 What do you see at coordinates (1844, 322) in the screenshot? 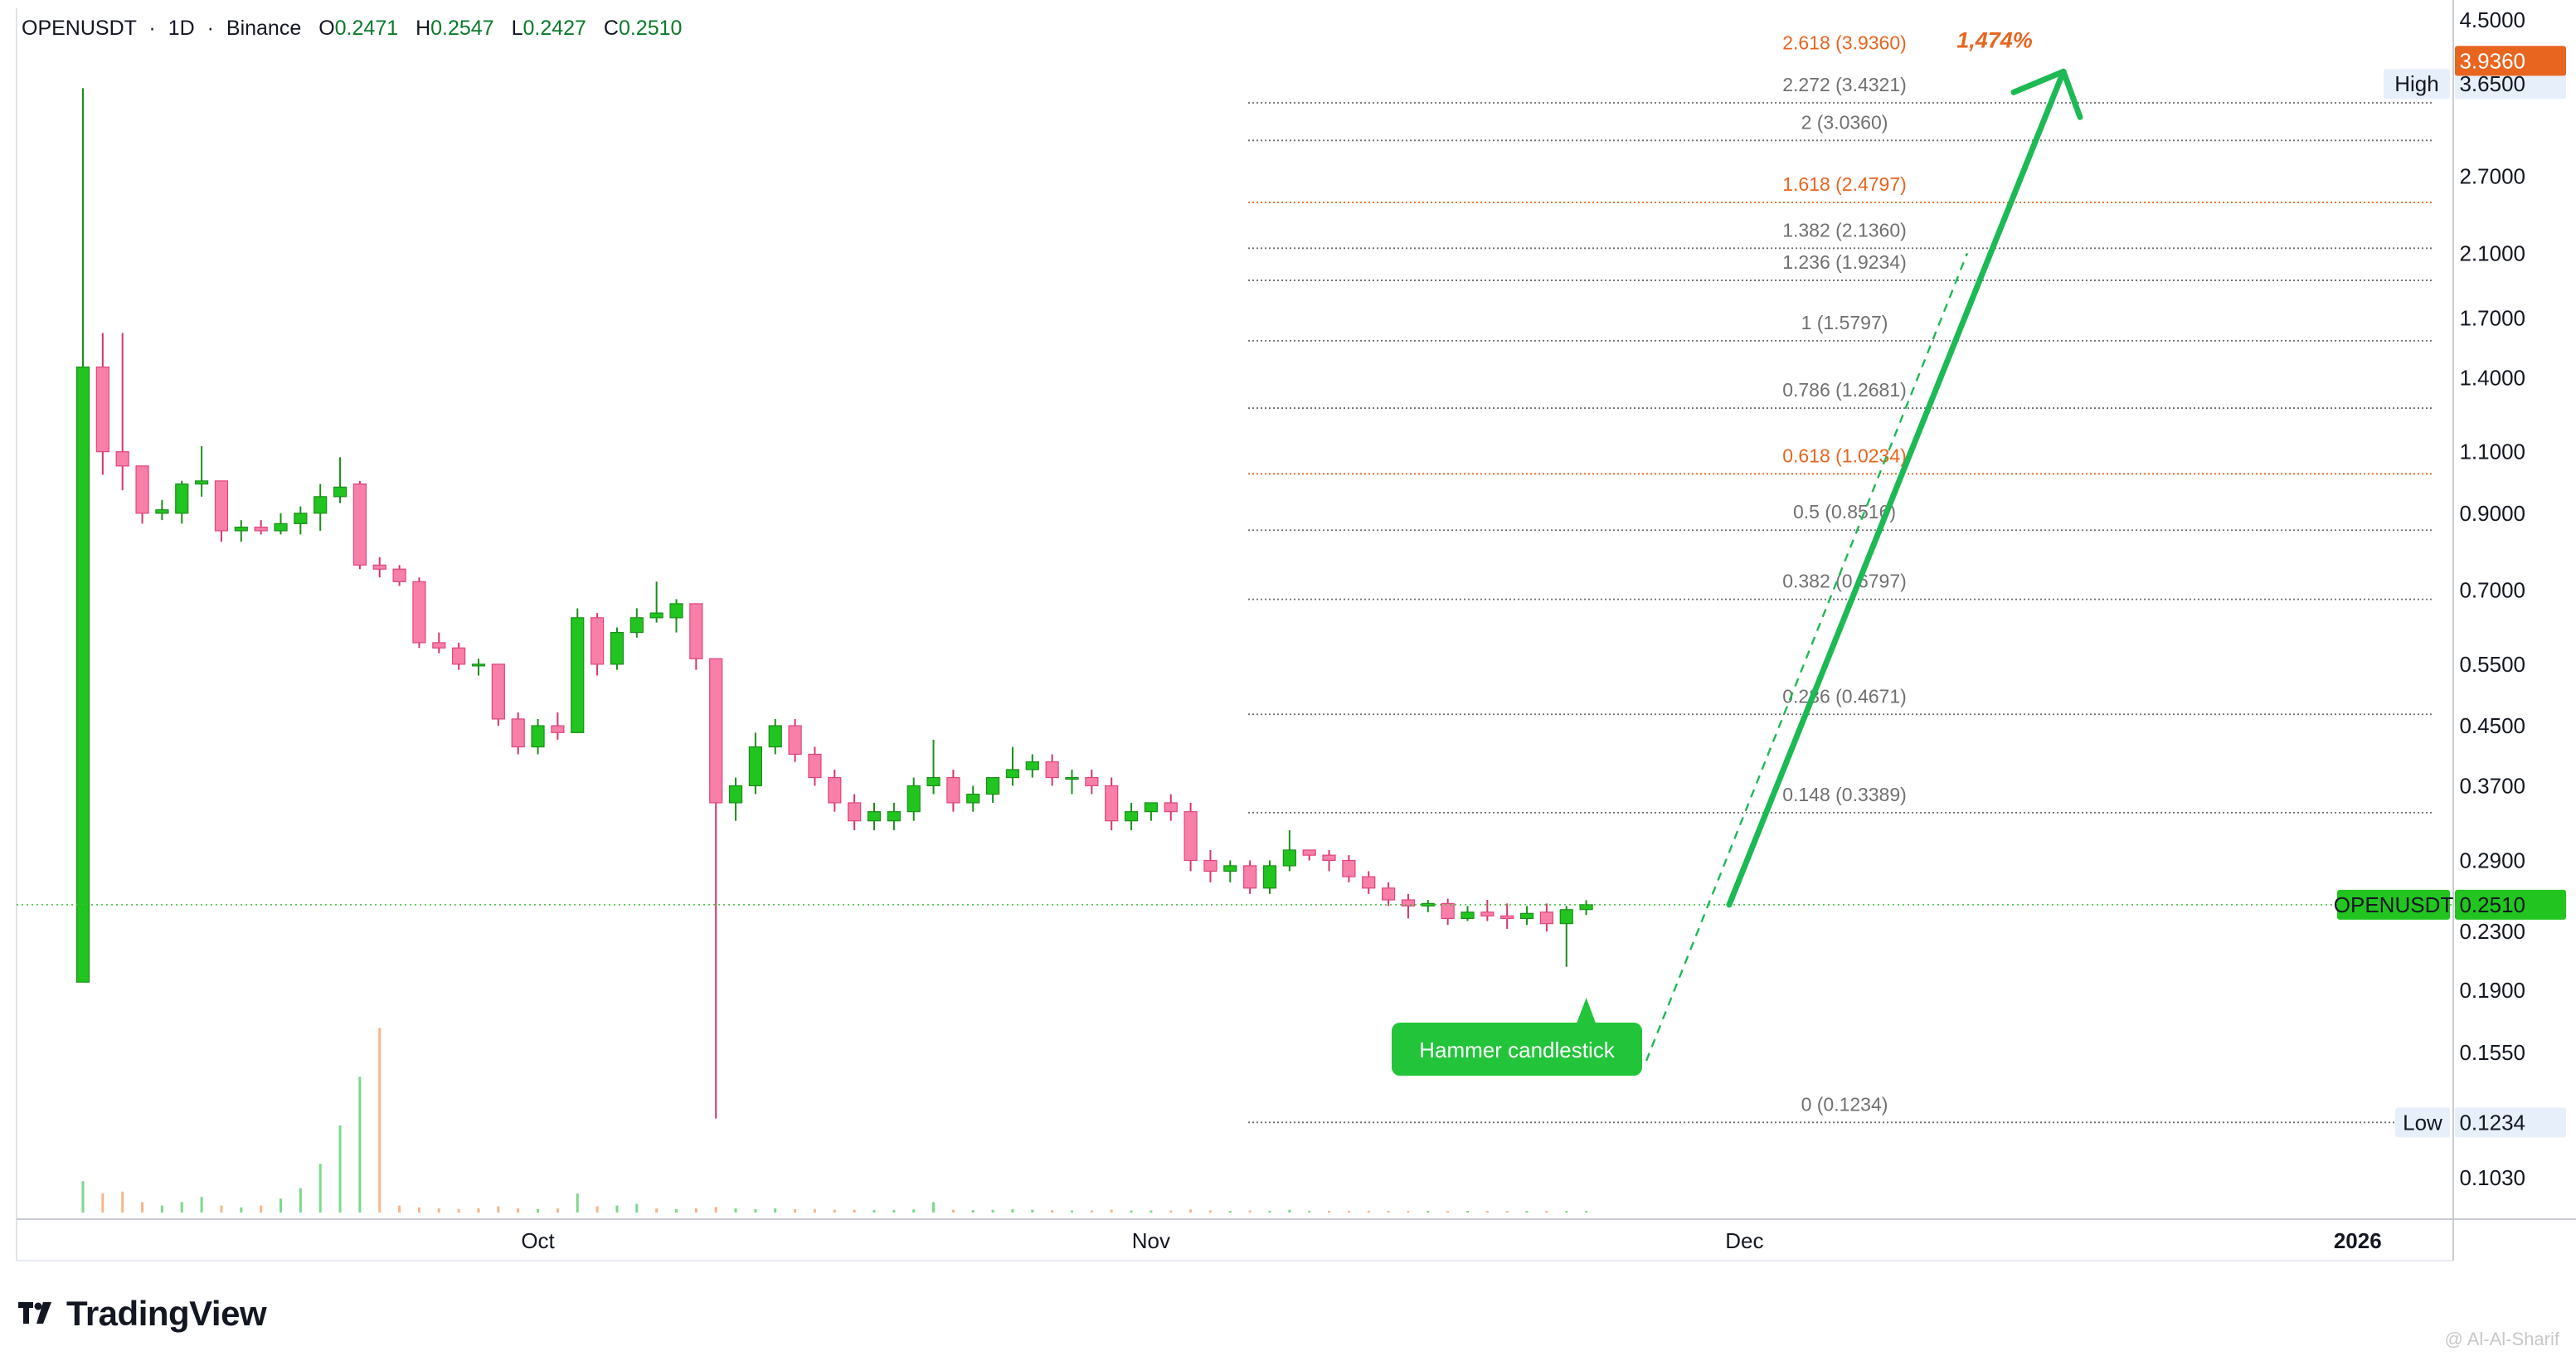
I see `fib-label-1: 1 (1.5797)` at bounding box center [1844, 322].